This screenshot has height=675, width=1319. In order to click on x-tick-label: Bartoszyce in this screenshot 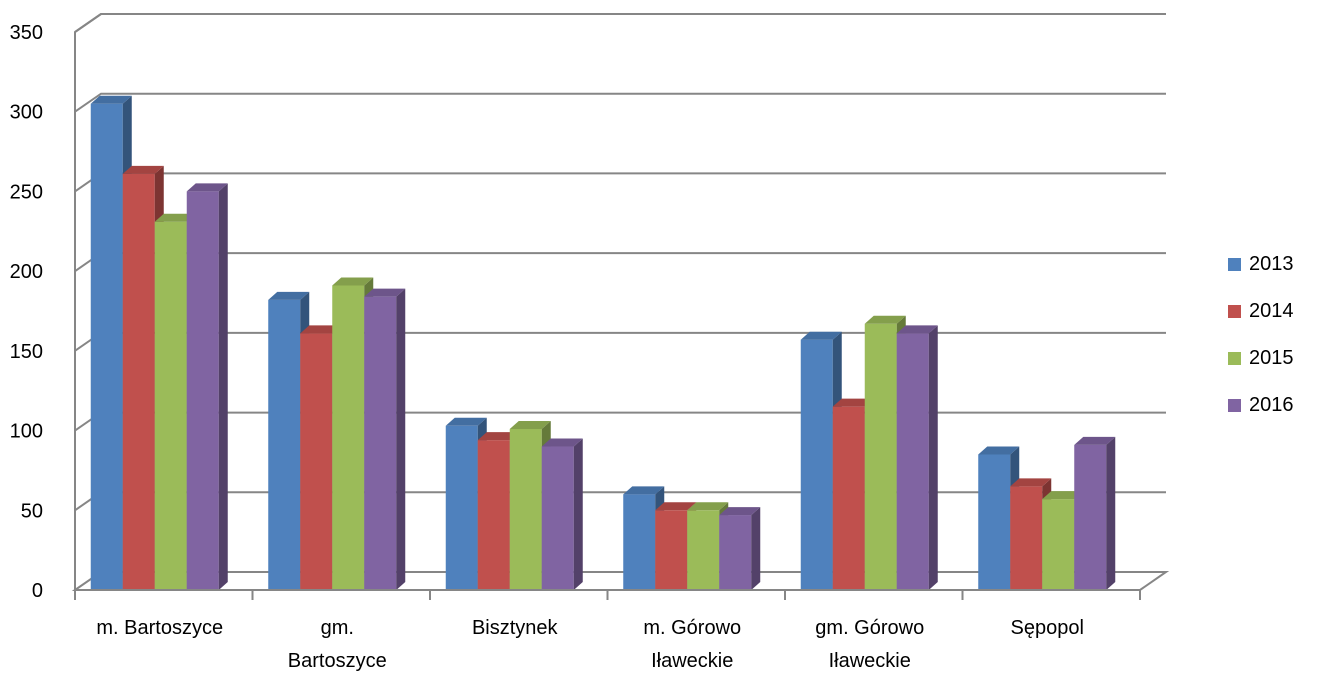, I will do `click(337, 661)`.